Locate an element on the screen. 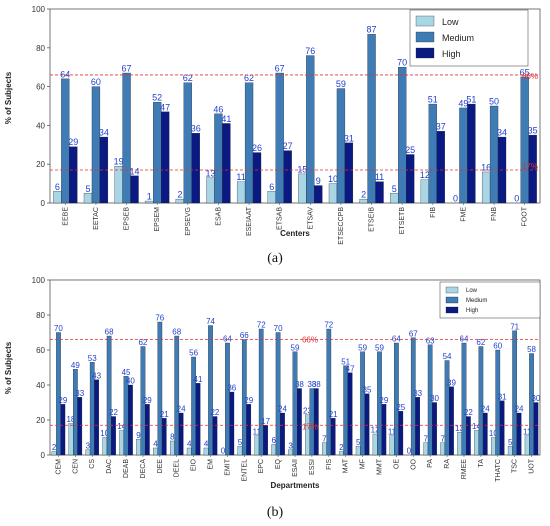 The image size is (550, 526). data-label: 59 is located at coordinates (341, 84).